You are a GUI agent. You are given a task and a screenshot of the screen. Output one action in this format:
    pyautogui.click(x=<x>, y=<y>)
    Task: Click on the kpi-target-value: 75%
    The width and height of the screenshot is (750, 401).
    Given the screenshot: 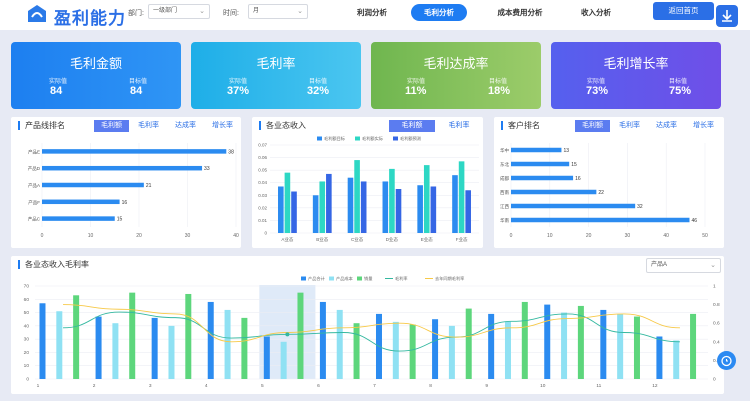 What is the action you would take?
    pyautogui.click(x=680, y=91)
    